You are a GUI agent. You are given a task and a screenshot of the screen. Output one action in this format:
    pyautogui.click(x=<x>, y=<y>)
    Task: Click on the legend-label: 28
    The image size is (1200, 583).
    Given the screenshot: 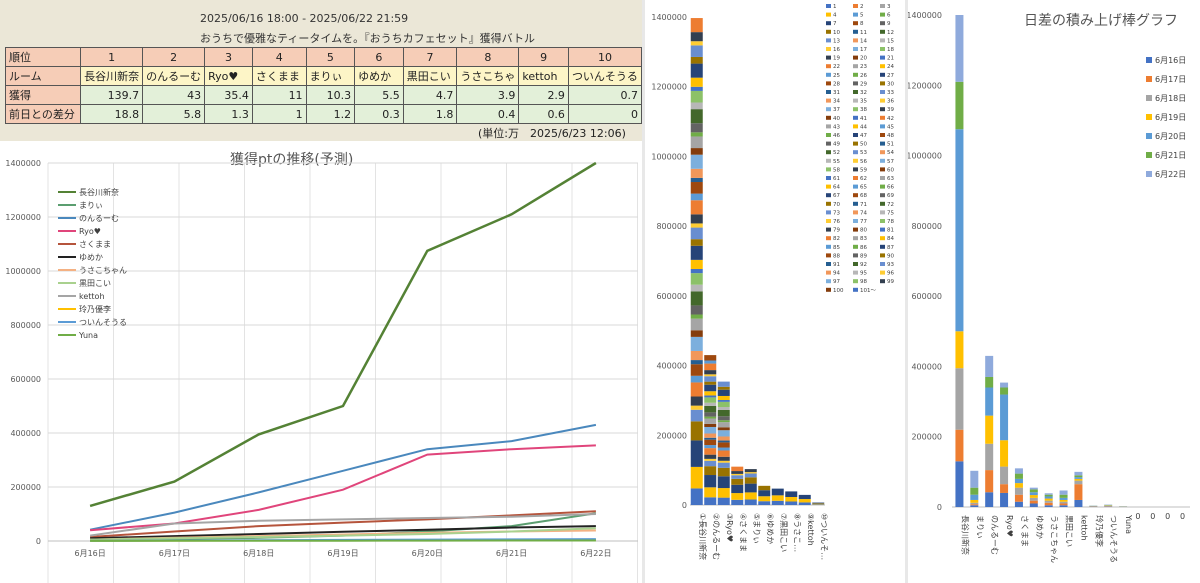 What is the action you would take?
    pyautogui.click(x=836, y=84)
    